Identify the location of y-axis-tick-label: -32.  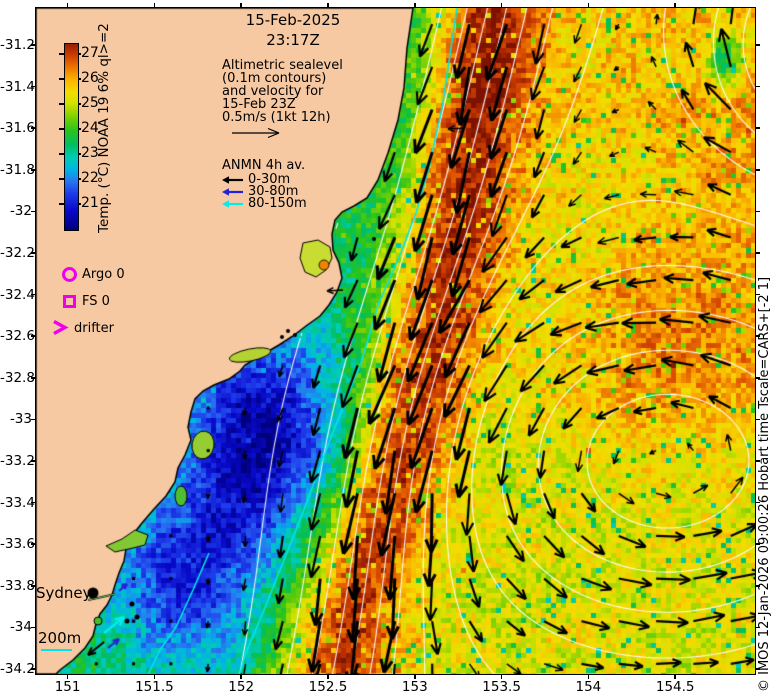
(20, 211).